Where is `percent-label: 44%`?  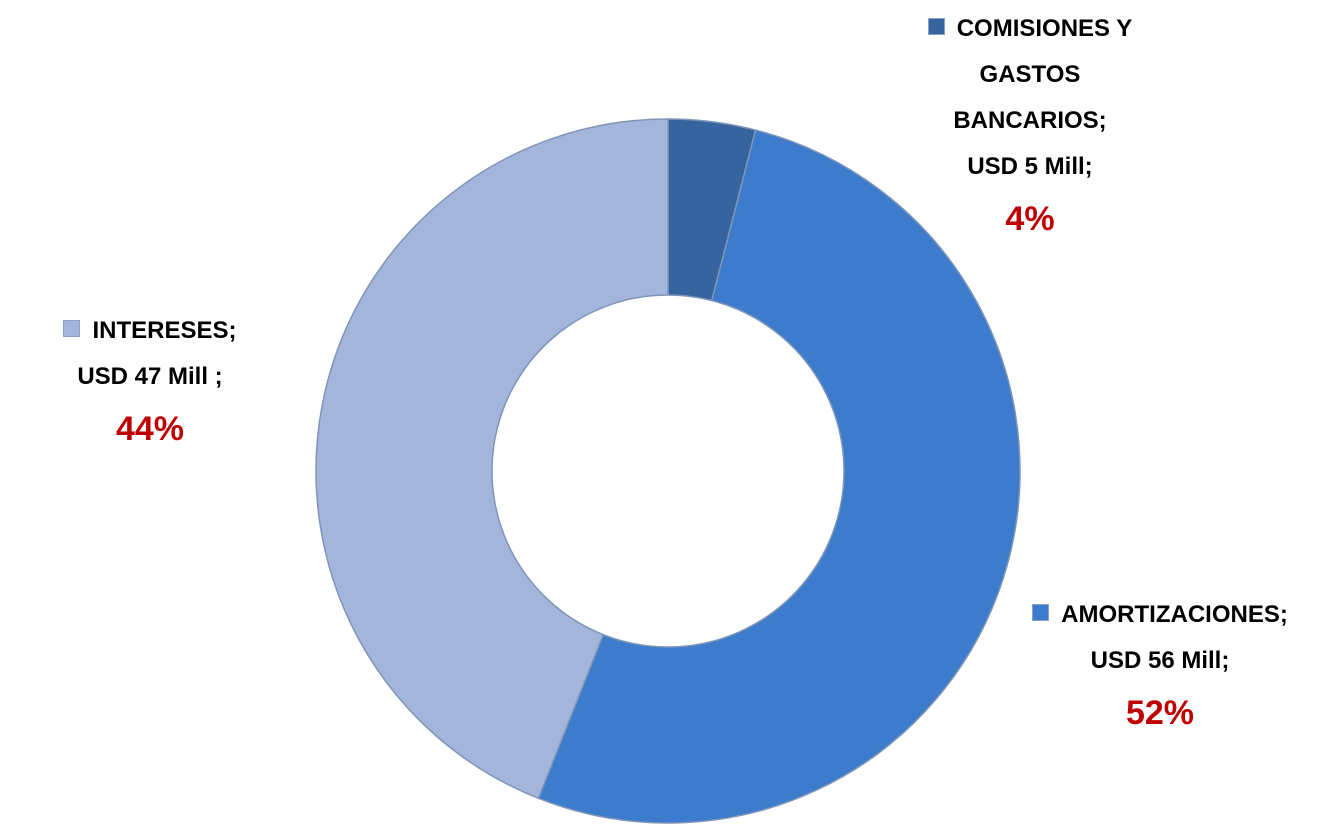
percent-label: 44% is located at coordinates (150, 429).